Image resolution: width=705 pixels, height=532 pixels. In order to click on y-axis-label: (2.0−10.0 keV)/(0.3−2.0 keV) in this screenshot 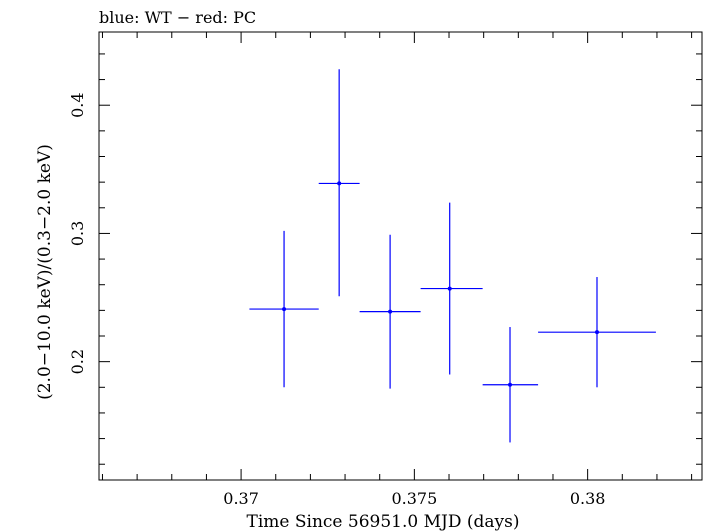, I will do `click(45, 272)`.